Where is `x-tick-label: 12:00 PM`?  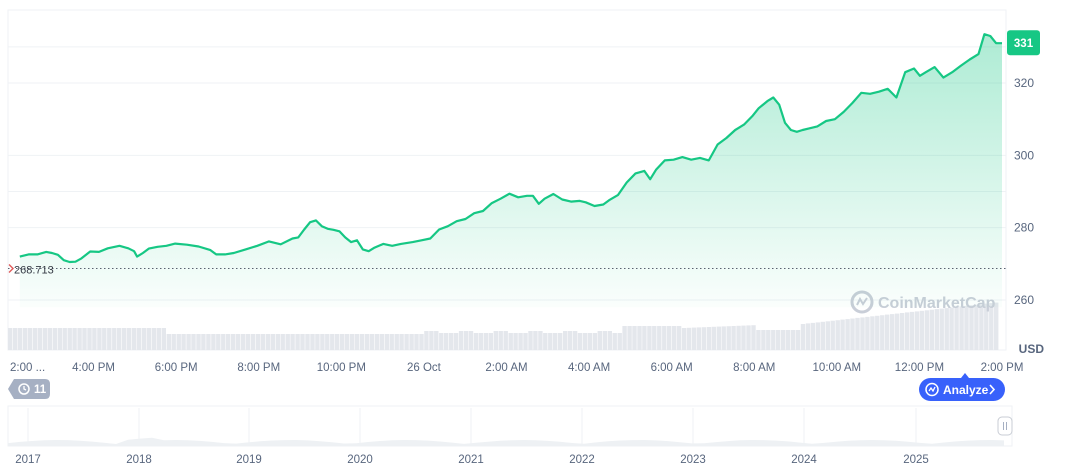 x-tick-label: 12:00 PM is located at coordinates (919, 368).